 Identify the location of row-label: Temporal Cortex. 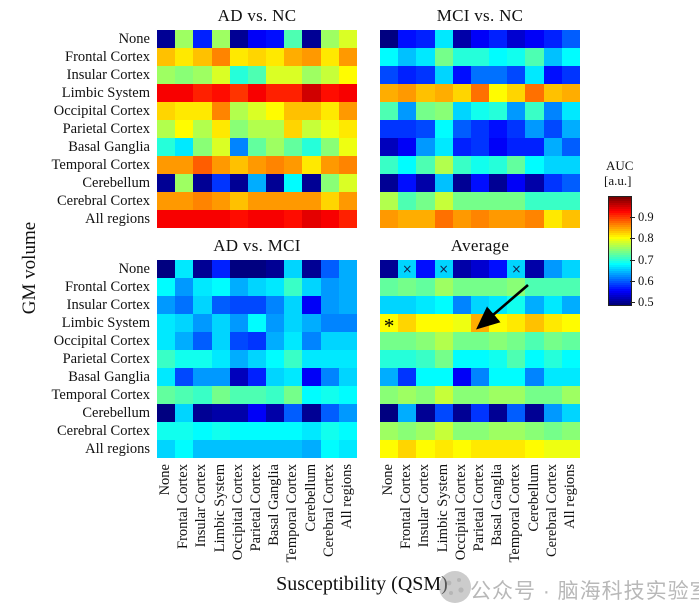
(100, 164).